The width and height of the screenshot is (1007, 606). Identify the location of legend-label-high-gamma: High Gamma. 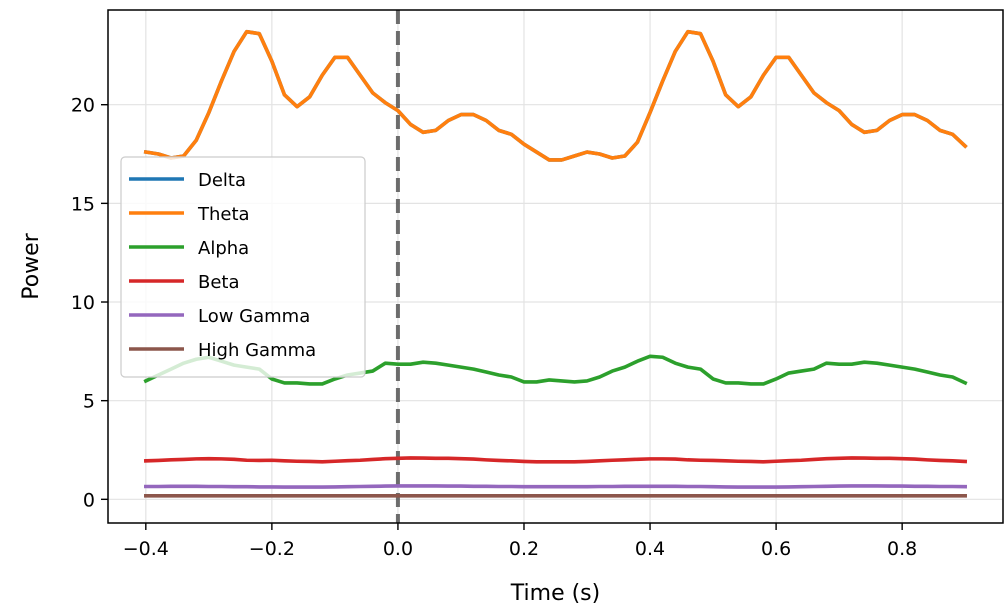
(257, 350).